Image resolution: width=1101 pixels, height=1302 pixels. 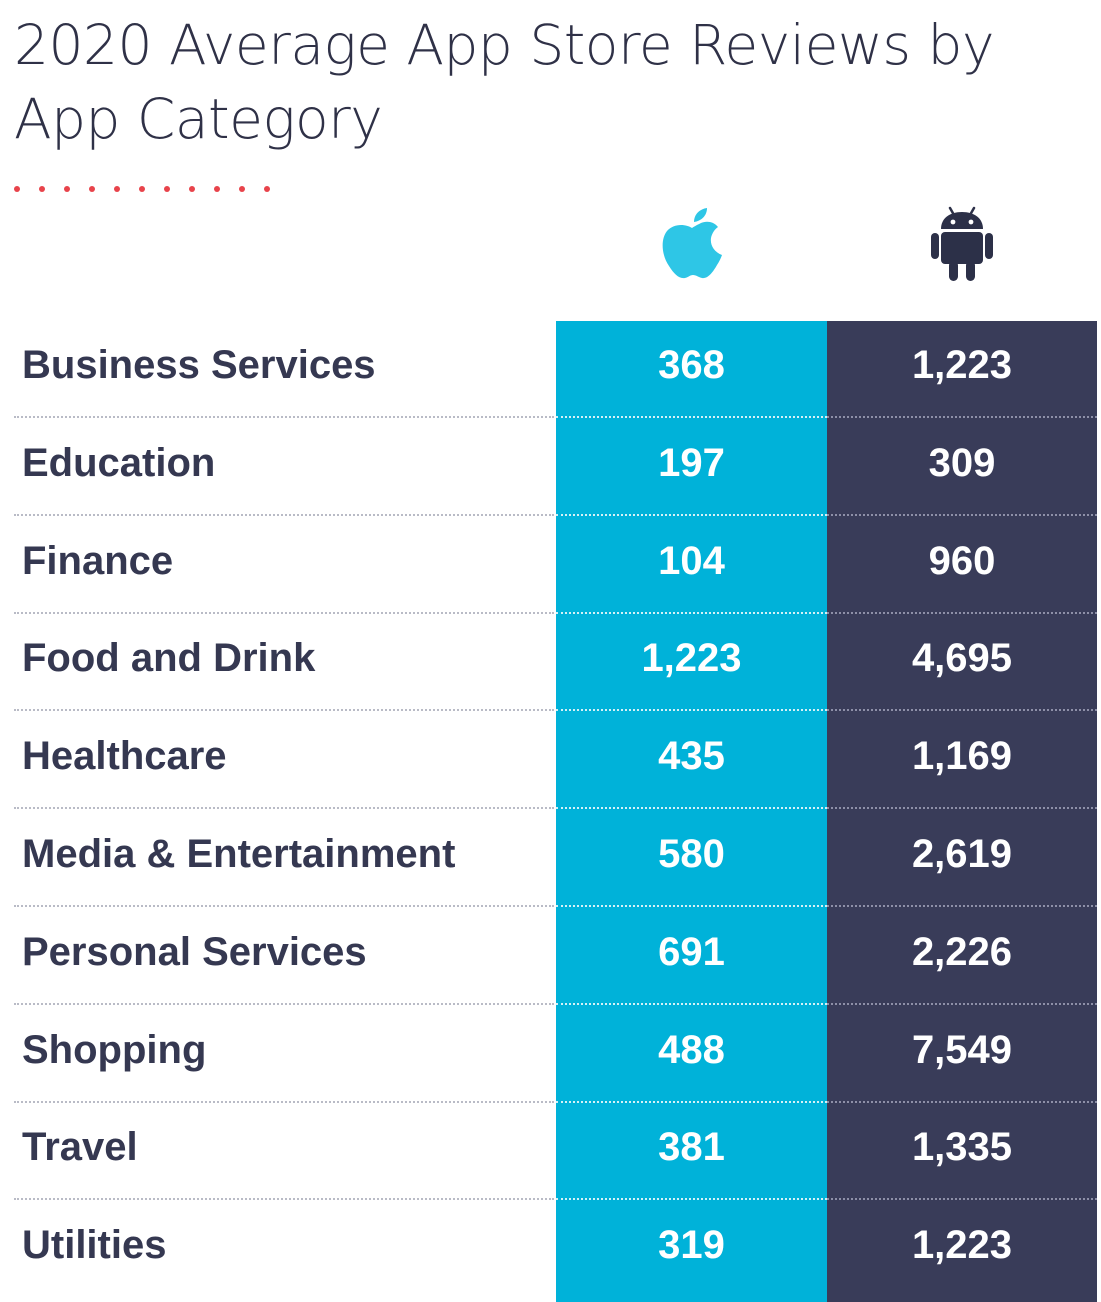 I want to click on ios-review-value: 580, so click(x=691, y=854).